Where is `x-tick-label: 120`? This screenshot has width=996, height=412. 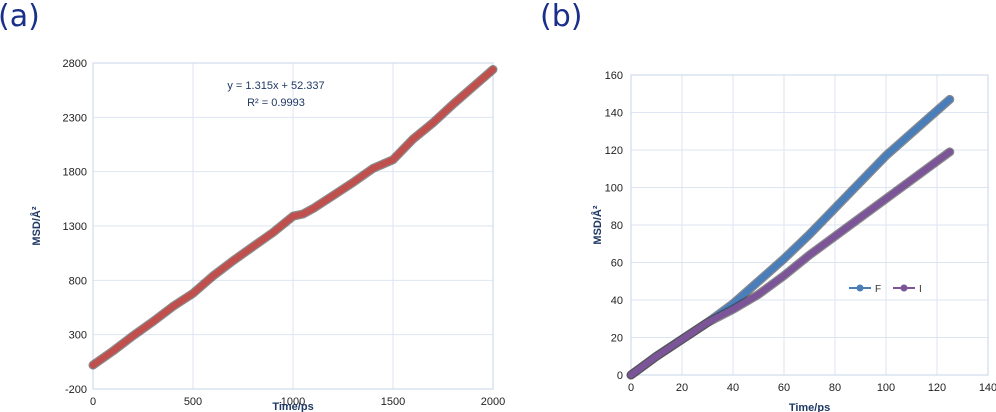
x-tick-label: 120 is located at coordinates (937, 388).